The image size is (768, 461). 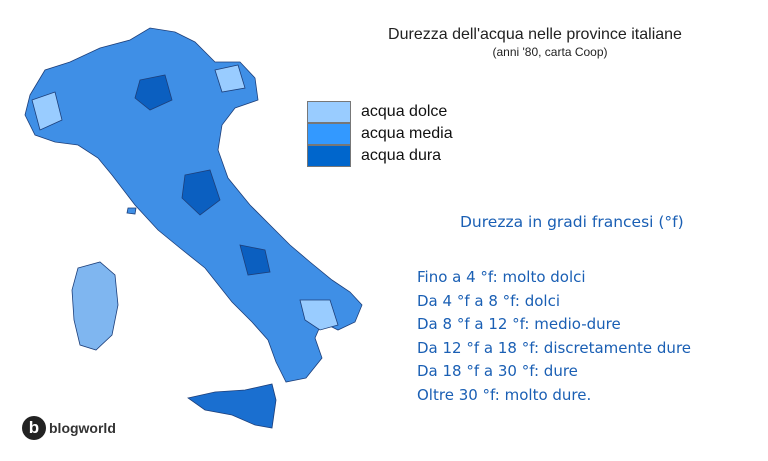 What do you see at coordinates (95, 306) in the screenshot?
I see `sardinia` at bounding box center [95, 306].